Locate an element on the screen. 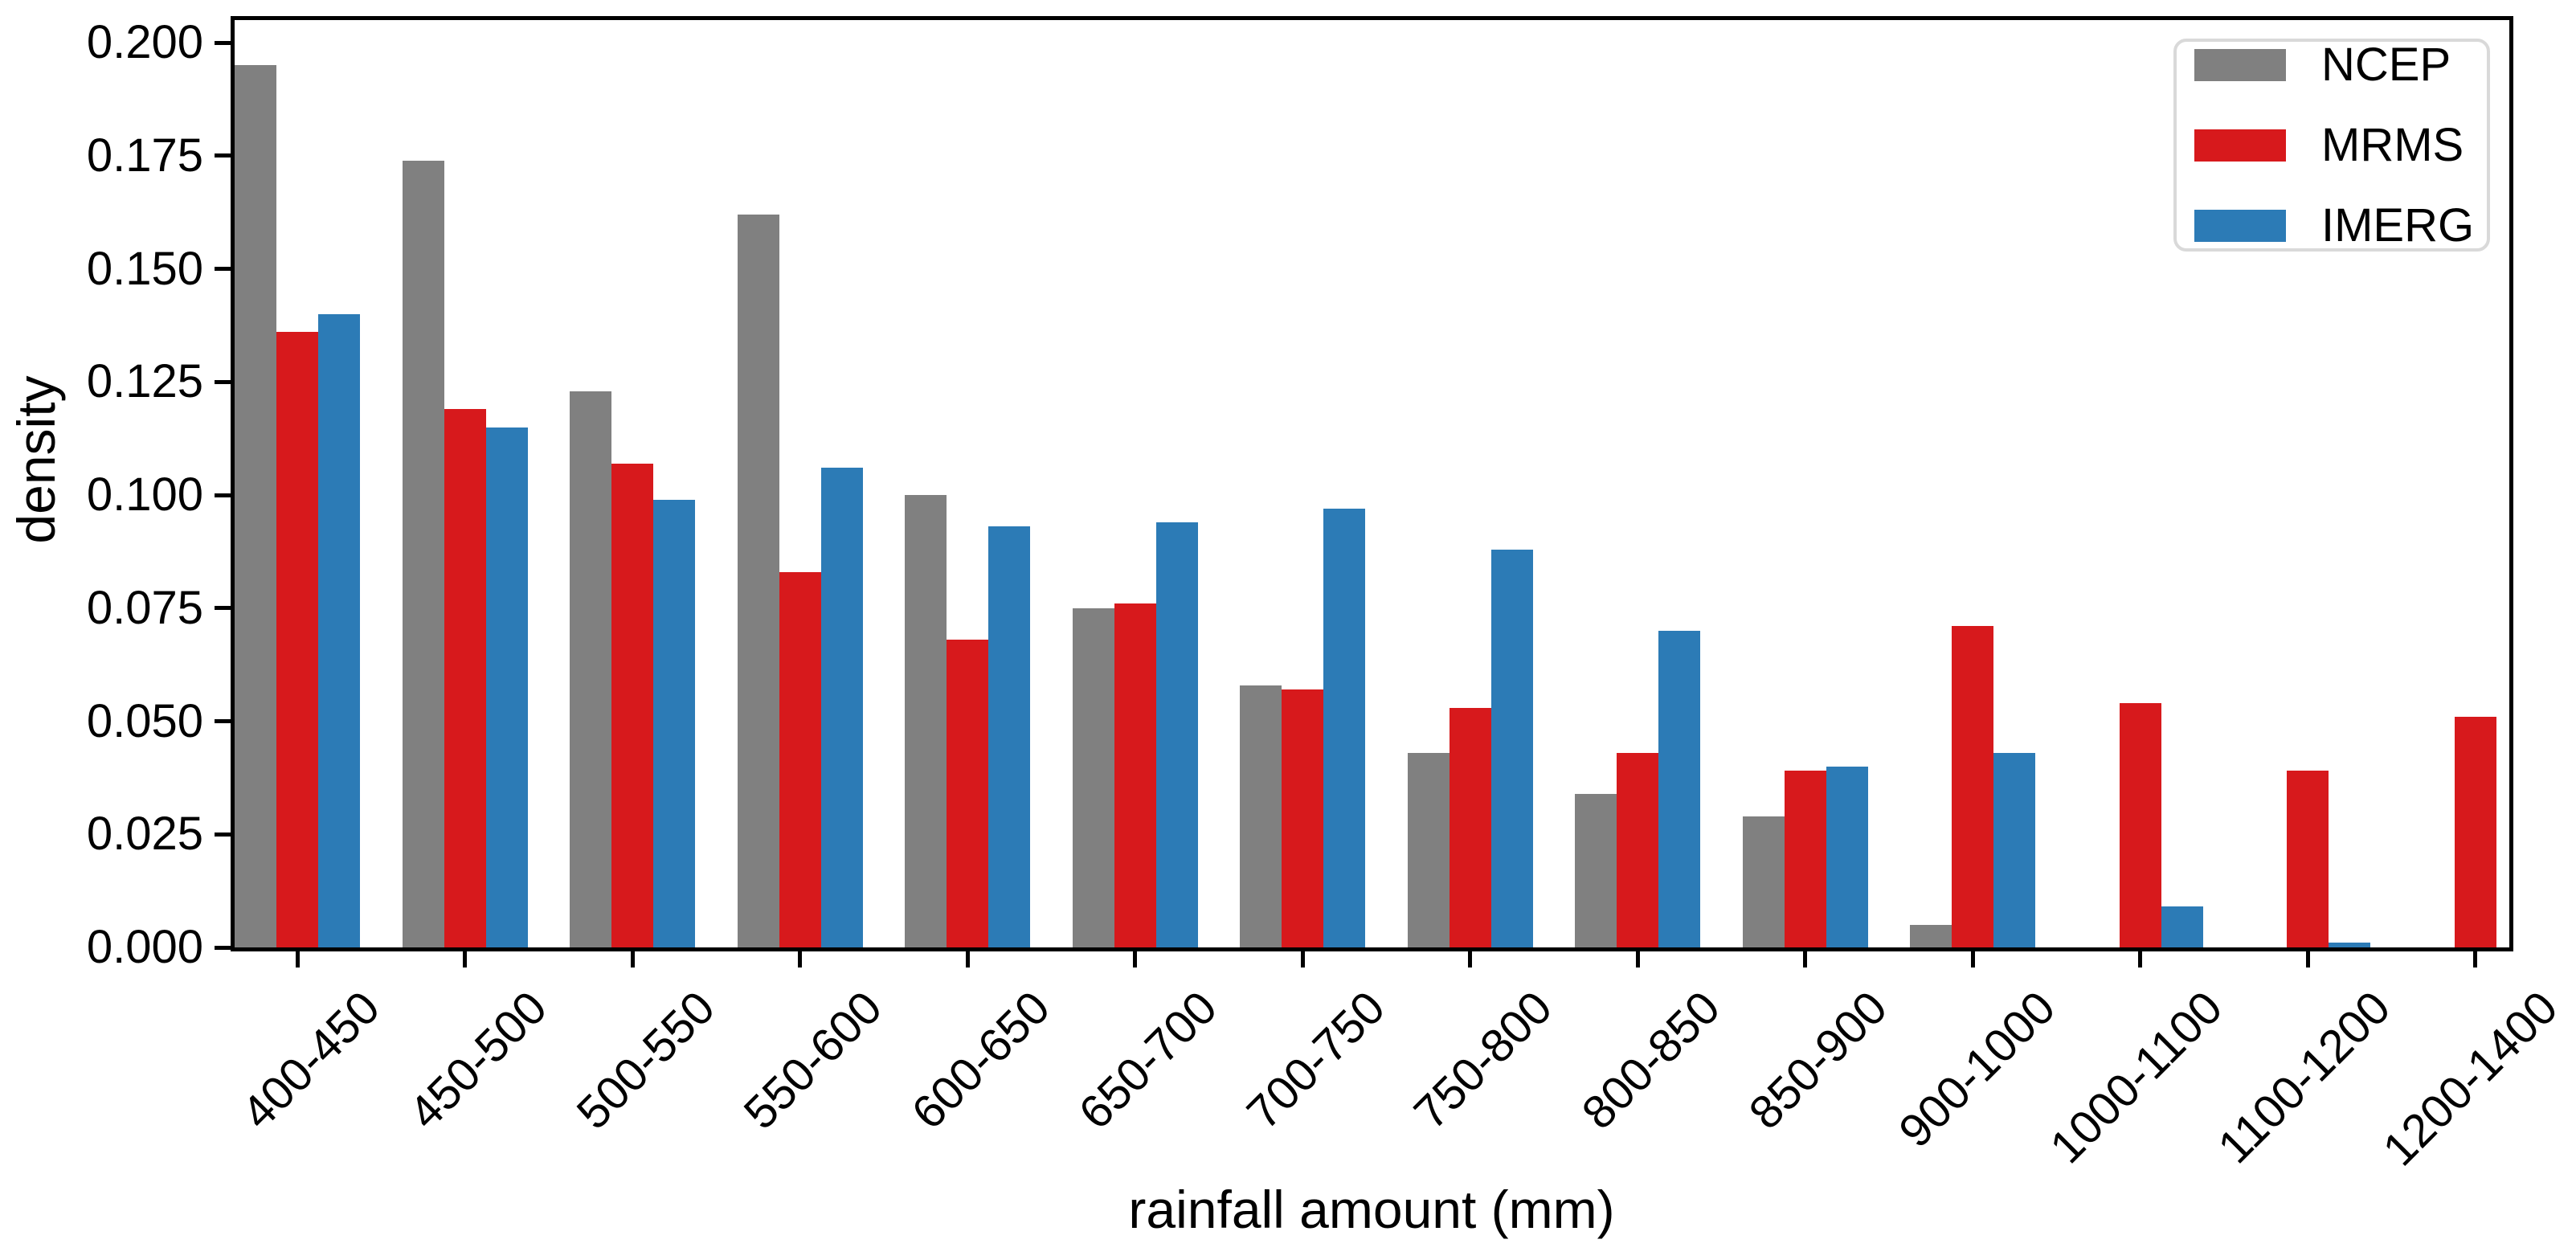  y-tick-label-0.150: 0.150 is located at coordinates (144, 269).